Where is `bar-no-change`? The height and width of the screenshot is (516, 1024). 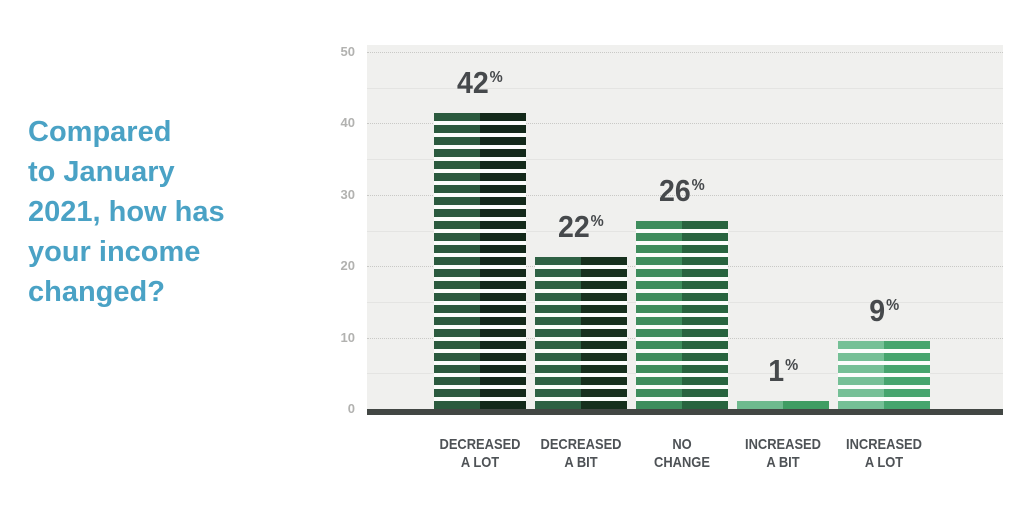 bar-no-change is located at coordinates (682, 315).